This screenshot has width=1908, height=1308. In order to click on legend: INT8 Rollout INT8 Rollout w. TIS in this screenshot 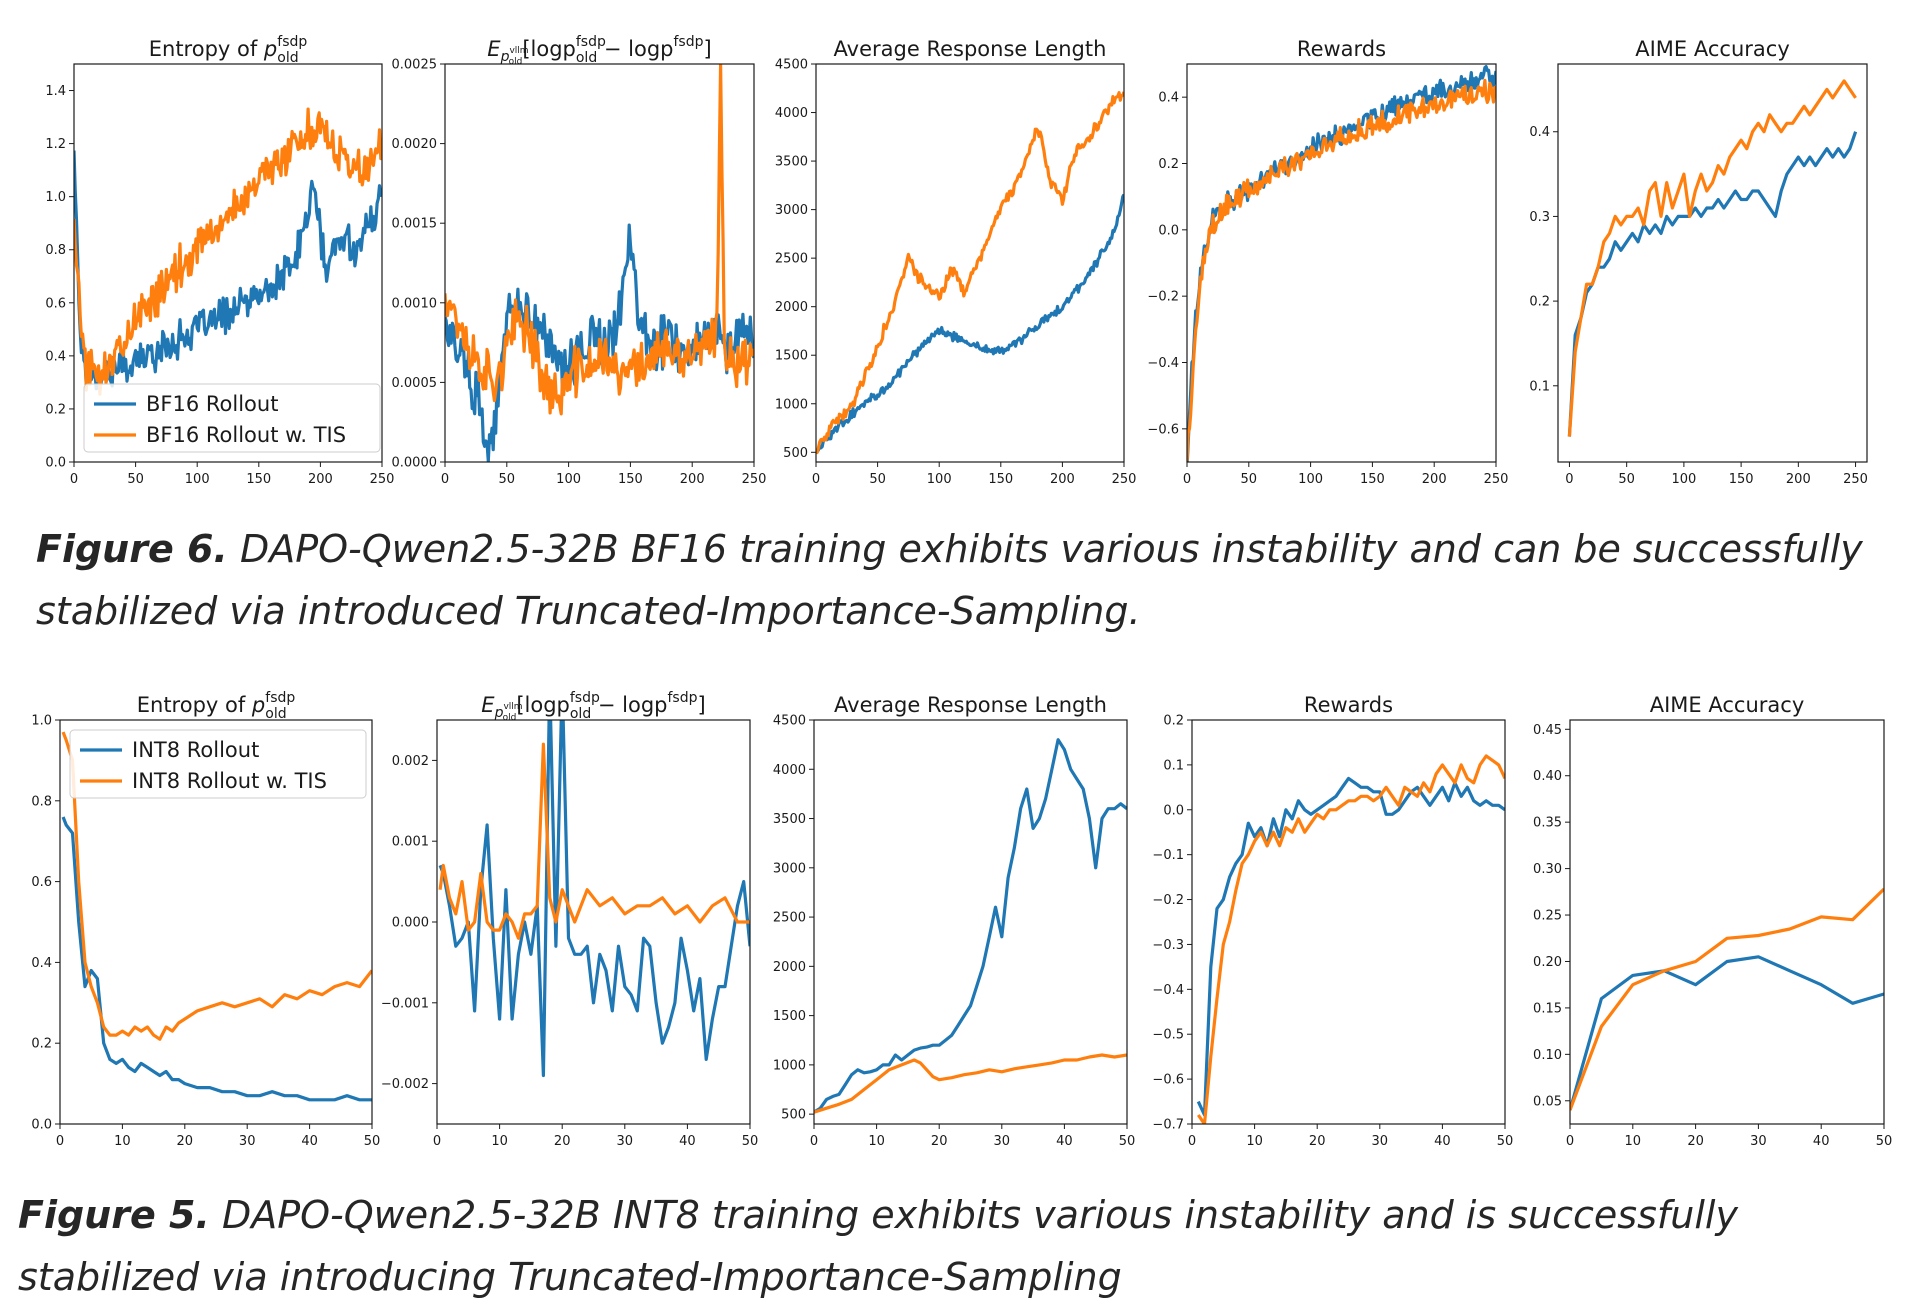, I will do `click(218, 764)`.